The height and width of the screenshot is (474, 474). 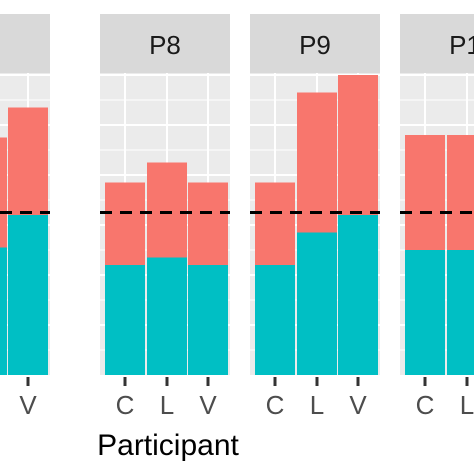 What do you see at coordinates (461, 45) in the screenshot?
I see `facet-strip-label: P1` at bounding box center [461, 45].